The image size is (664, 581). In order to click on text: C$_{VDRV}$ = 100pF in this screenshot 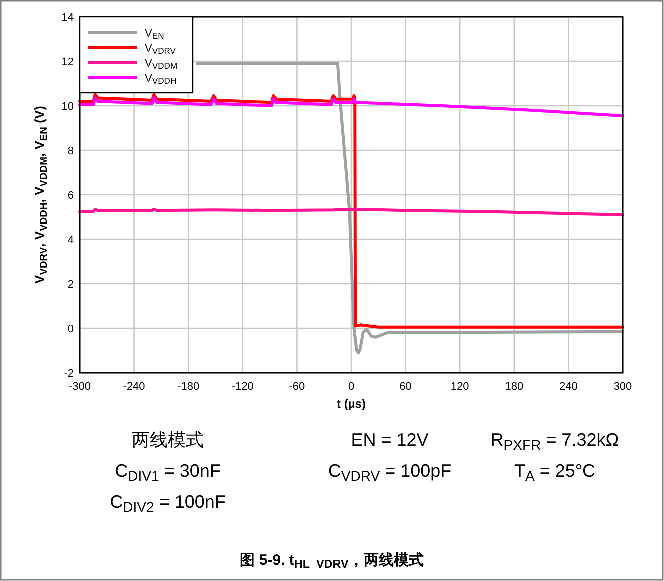, I will do `click(390, 472)`.